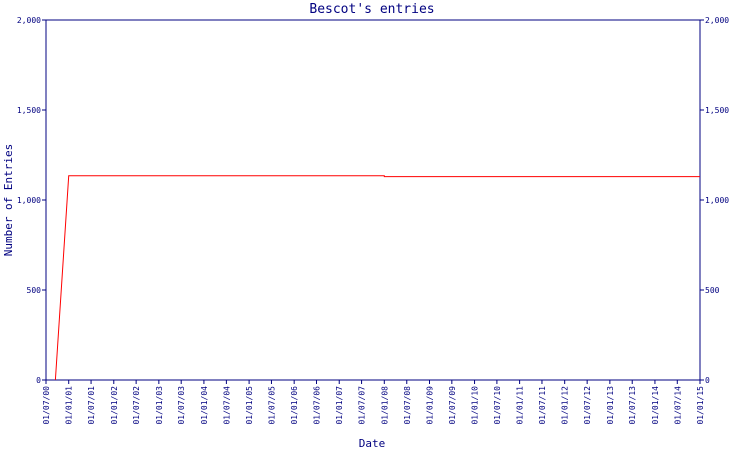 The image size is (750, 450). Describe the element at coordinates (38, 380) in the screenshot. I see `y-tick-label-left: 0` at that location.